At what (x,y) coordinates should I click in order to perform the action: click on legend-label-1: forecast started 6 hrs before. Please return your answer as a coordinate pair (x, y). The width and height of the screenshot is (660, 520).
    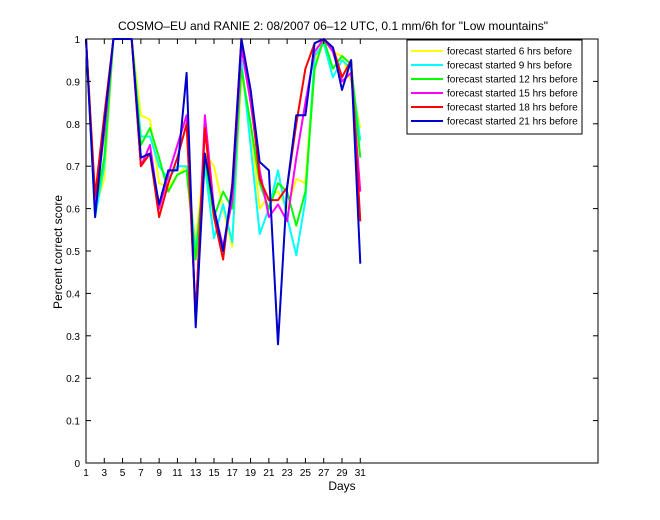
    Looking at the image, I should click on (510, 52).